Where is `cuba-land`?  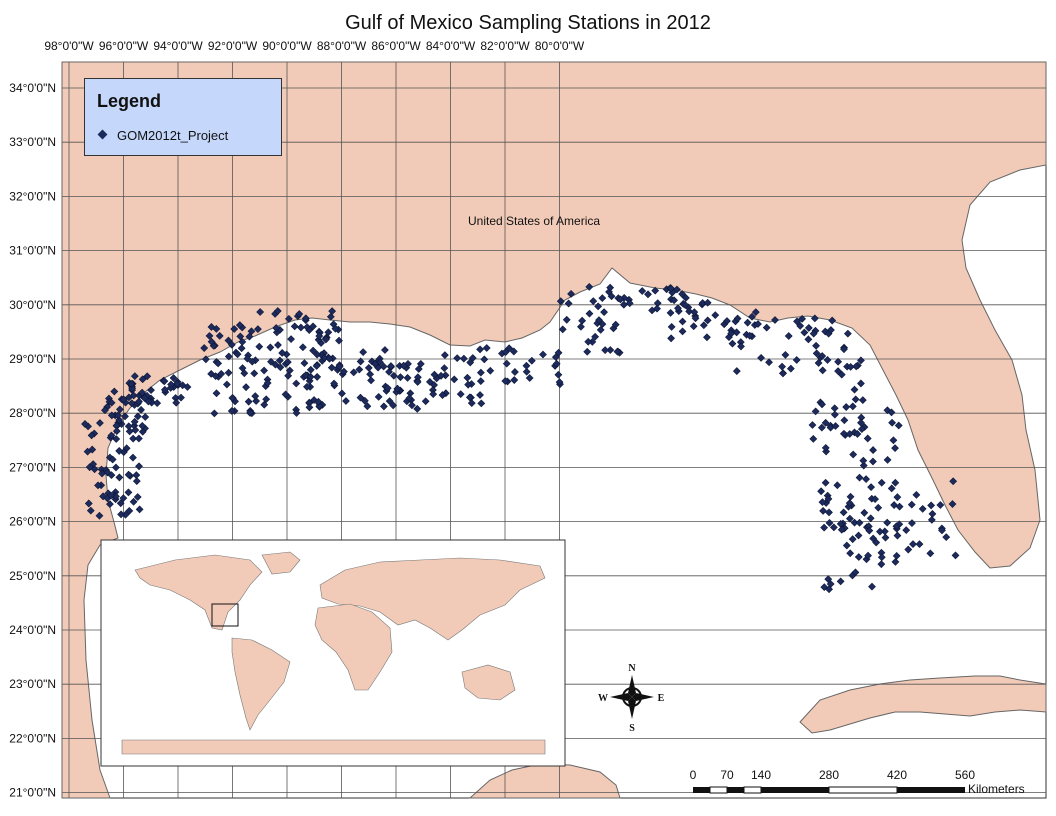
cuba-land is located at coordinates (923, 704).